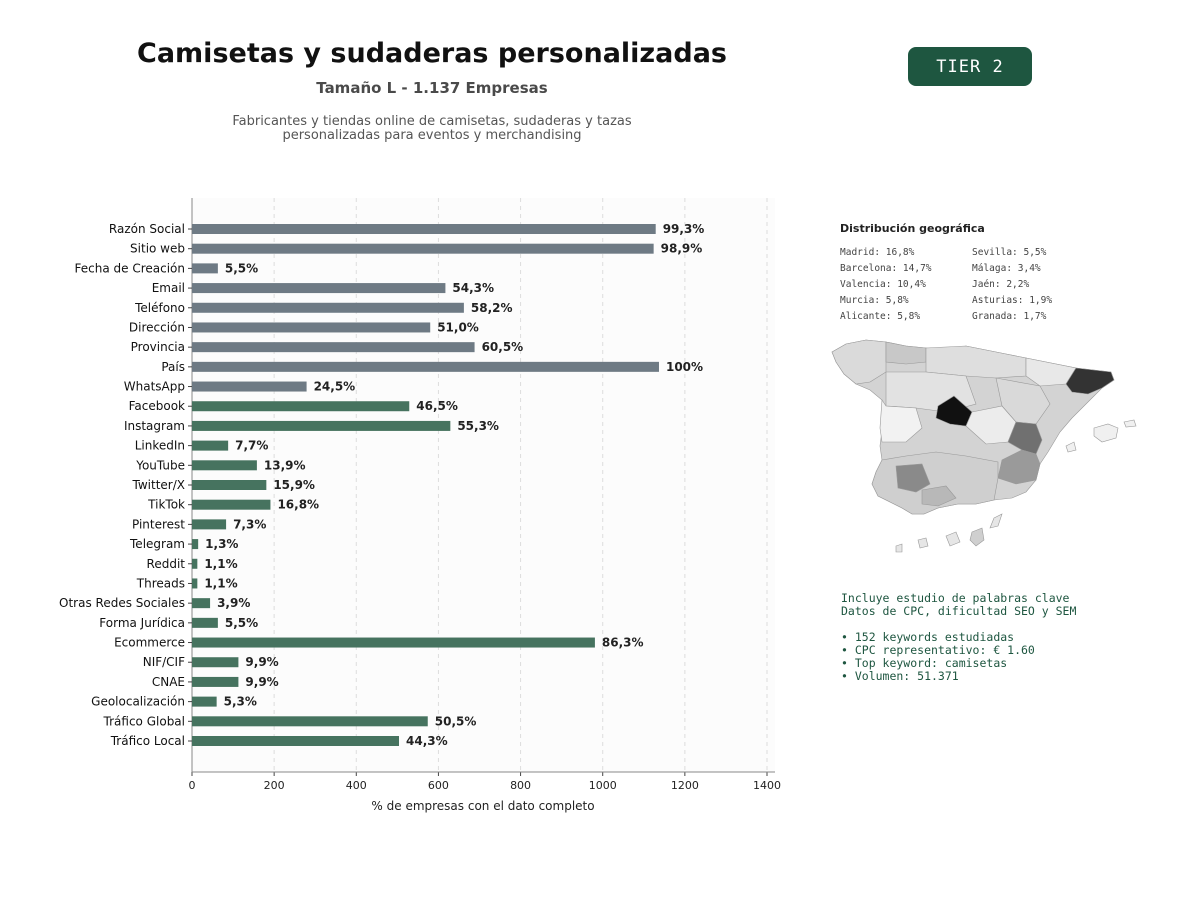 The width and height of the screenshot is (1200, 900). Describe the element at coordinates (1051, 372) in the screenshot. I see `map-north-east` at that location.